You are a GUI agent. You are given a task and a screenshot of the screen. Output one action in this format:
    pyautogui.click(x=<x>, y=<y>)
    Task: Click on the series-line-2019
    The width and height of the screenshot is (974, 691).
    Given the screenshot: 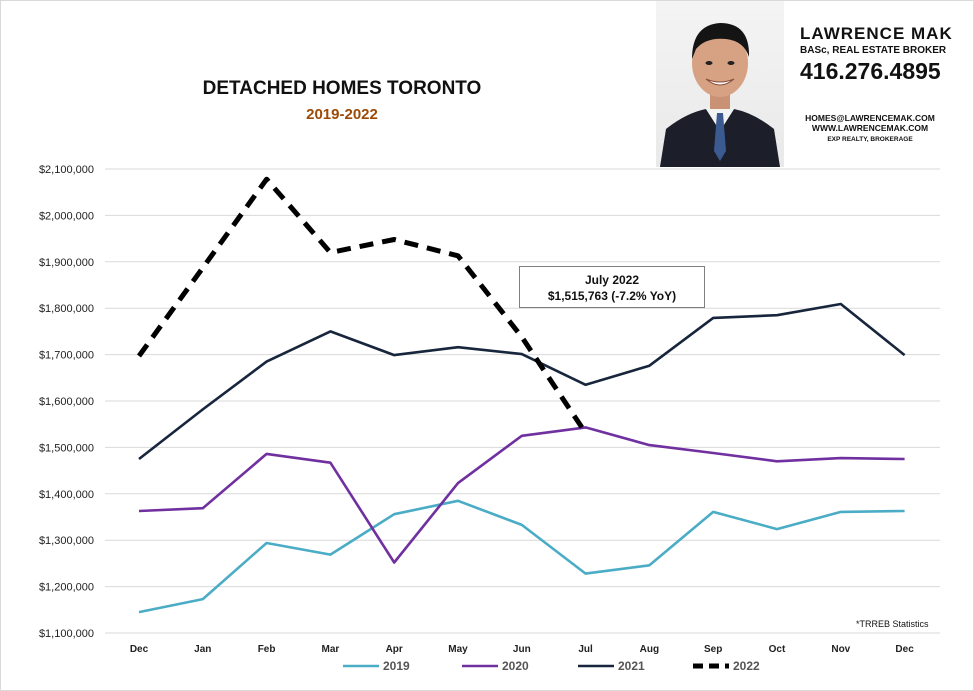 What is the action you would take?
    pyautogui.click(x=521, y=556)
    